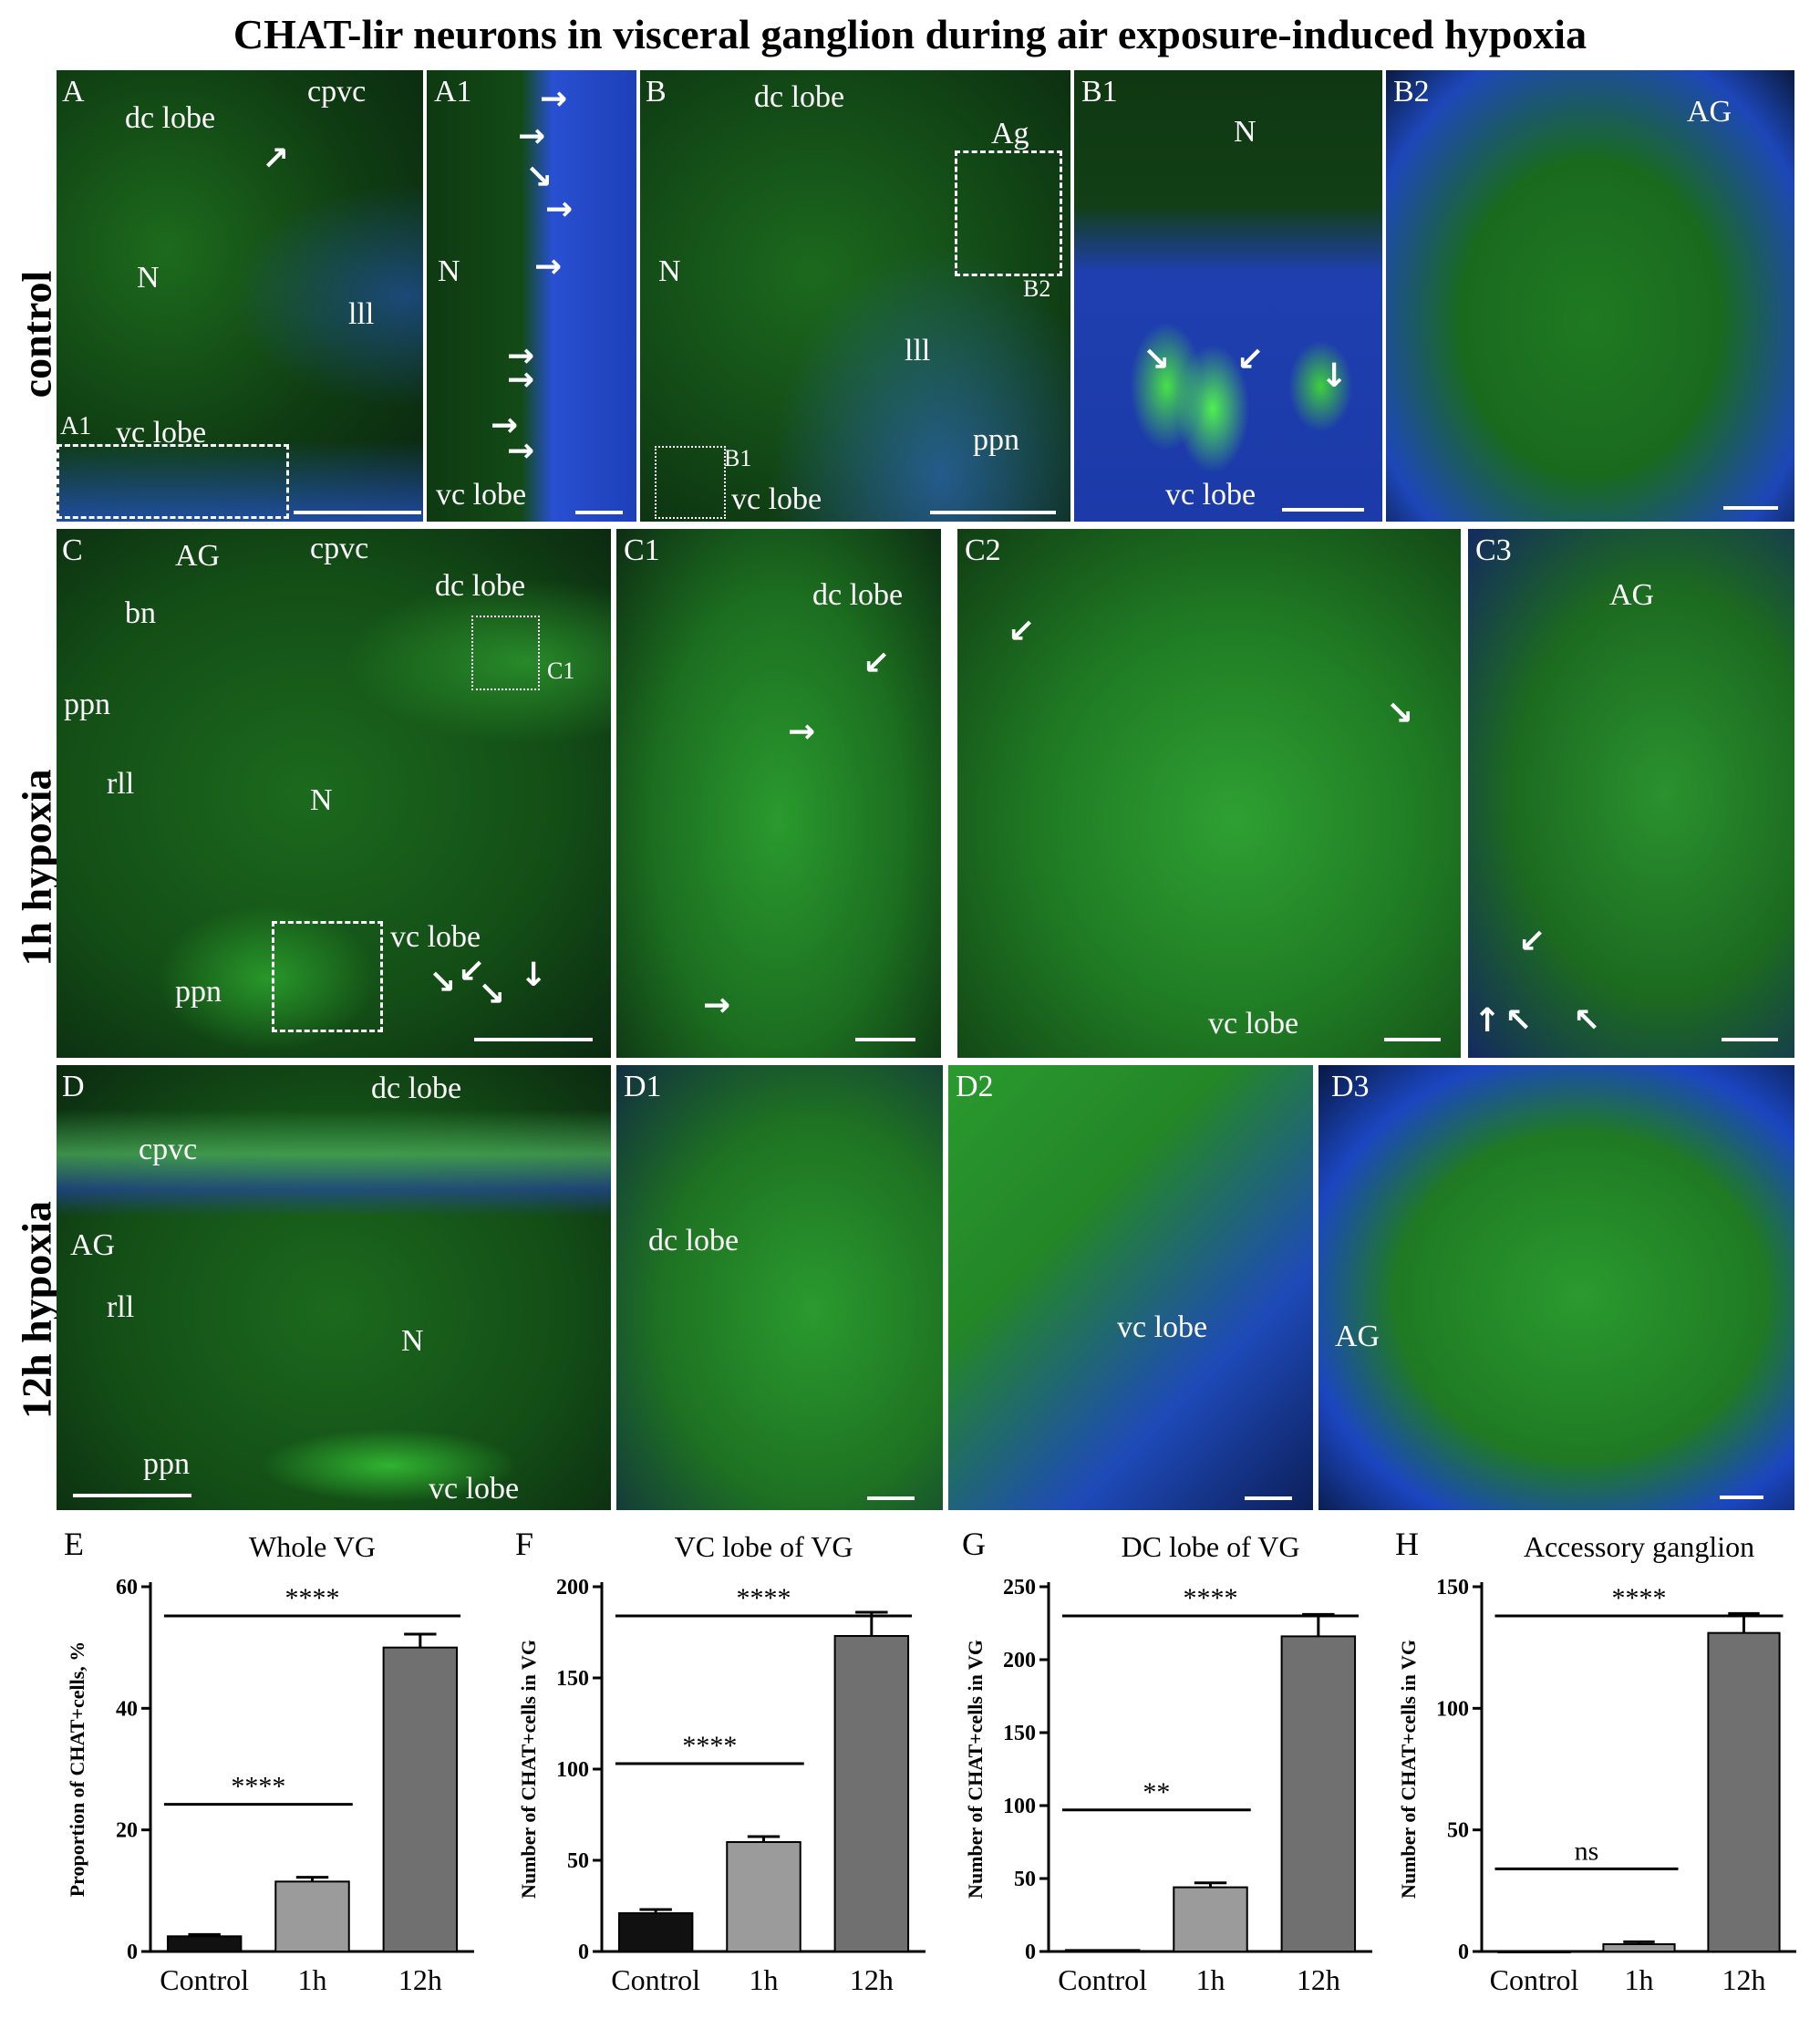  I want to click on micrograph-panel-A: A dc lobe cpvc N lll vc lobe A1 ↗, so click(240, 296).